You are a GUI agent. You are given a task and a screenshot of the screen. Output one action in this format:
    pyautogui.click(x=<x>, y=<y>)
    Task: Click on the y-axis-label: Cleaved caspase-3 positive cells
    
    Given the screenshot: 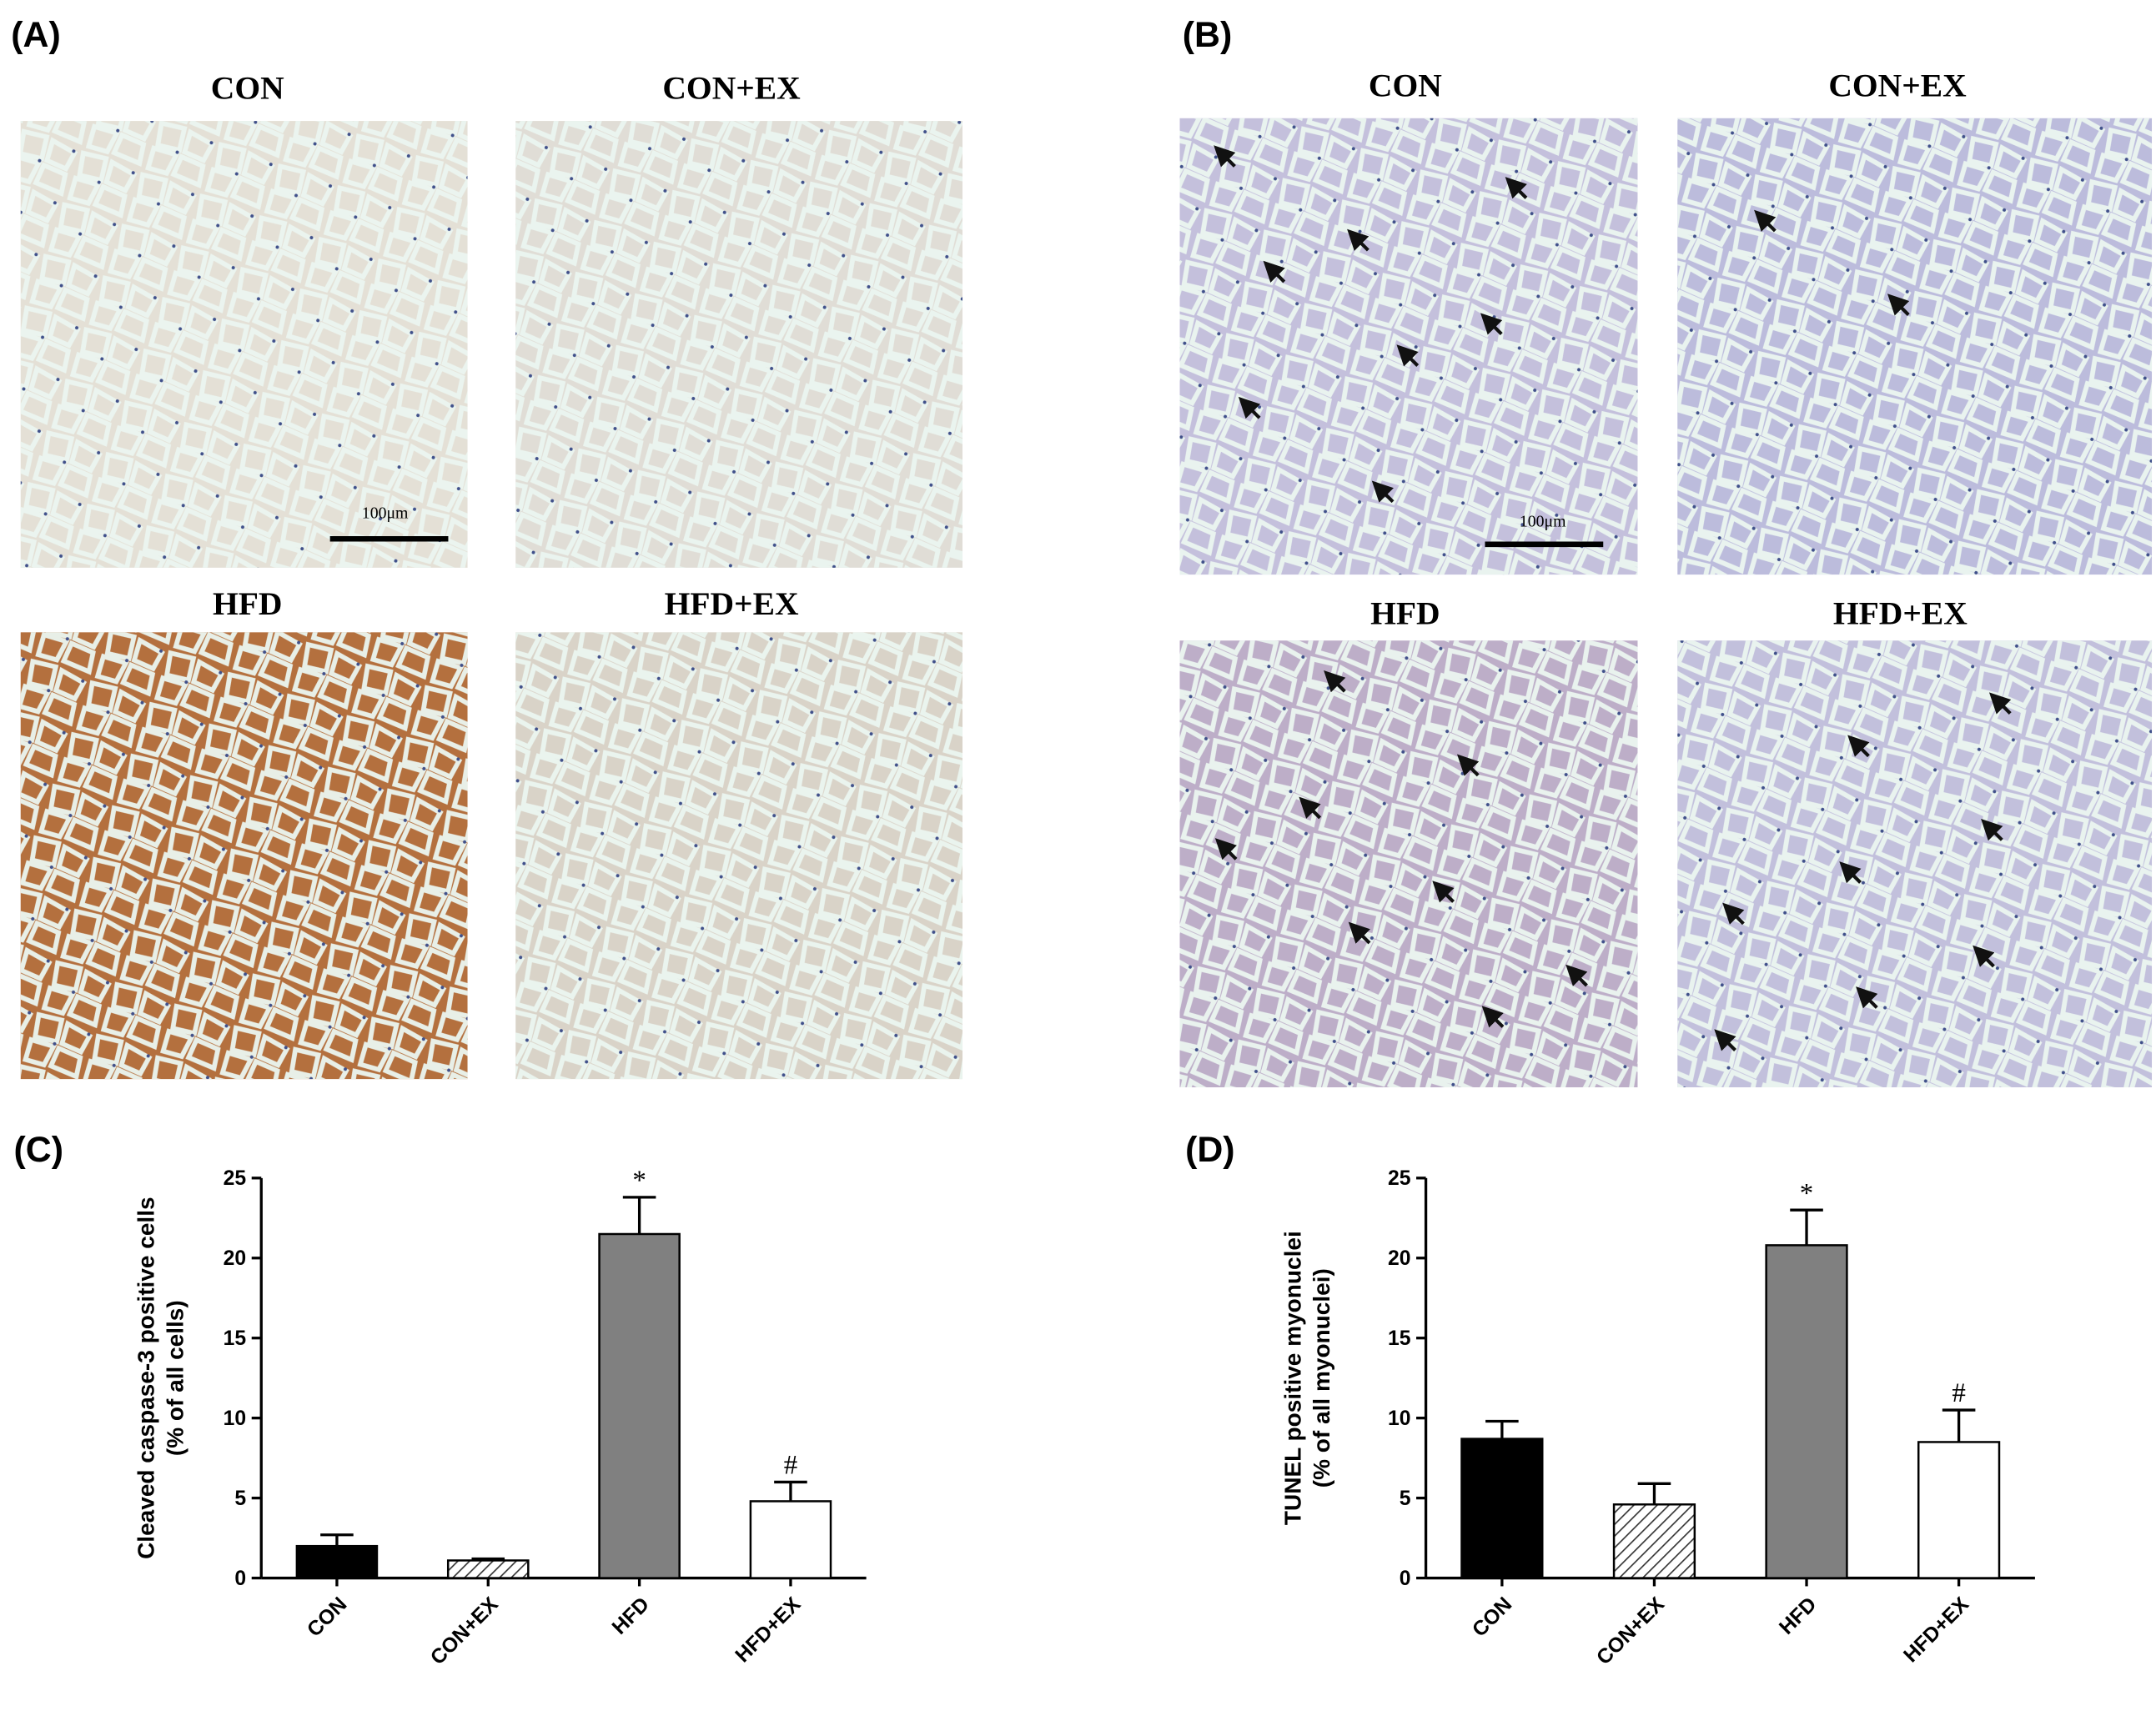 What is the action you would take?
    pyautogui.click(x=146, y=1378)
    